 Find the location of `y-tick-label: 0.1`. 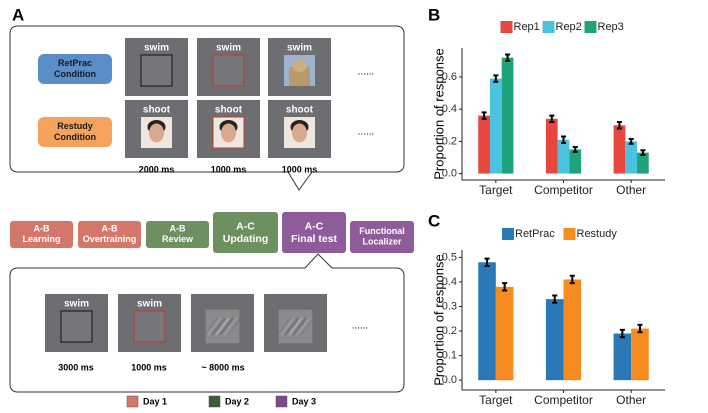

y-tick-label: 0.1 is located at coordinates (449, 356).